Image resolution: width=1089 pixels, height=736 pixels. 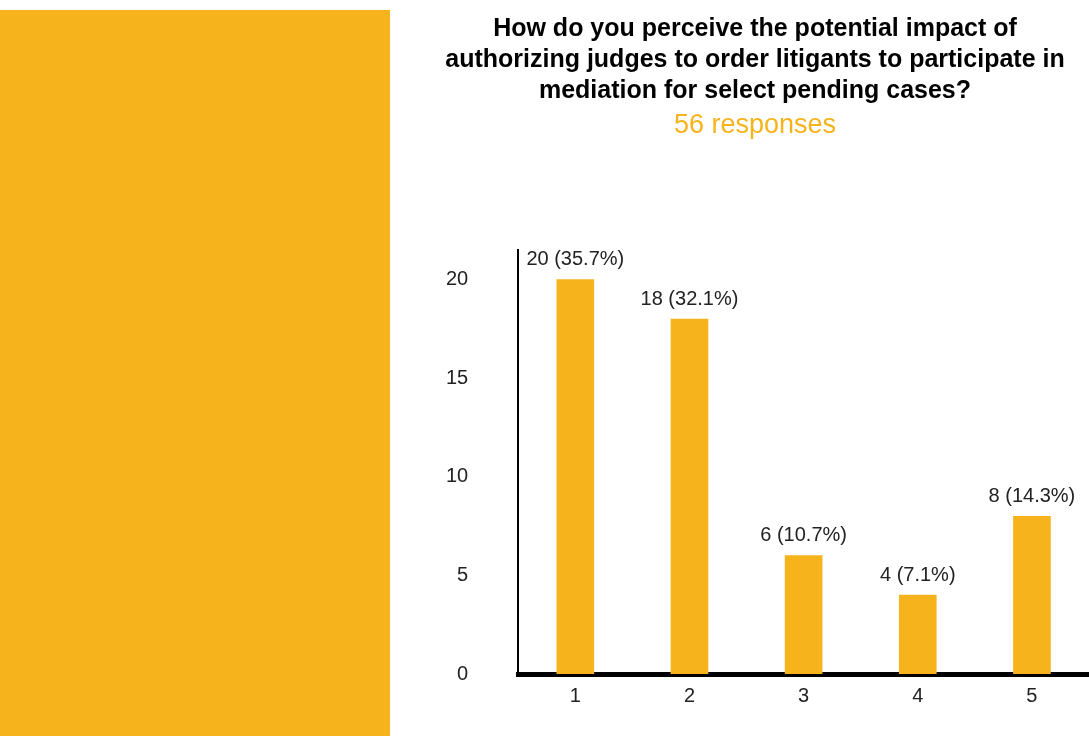 What do you see at coordinates (457, 475) in the screenshot?
I see `y-tick-label: 10` at bounding box center [457, 475].